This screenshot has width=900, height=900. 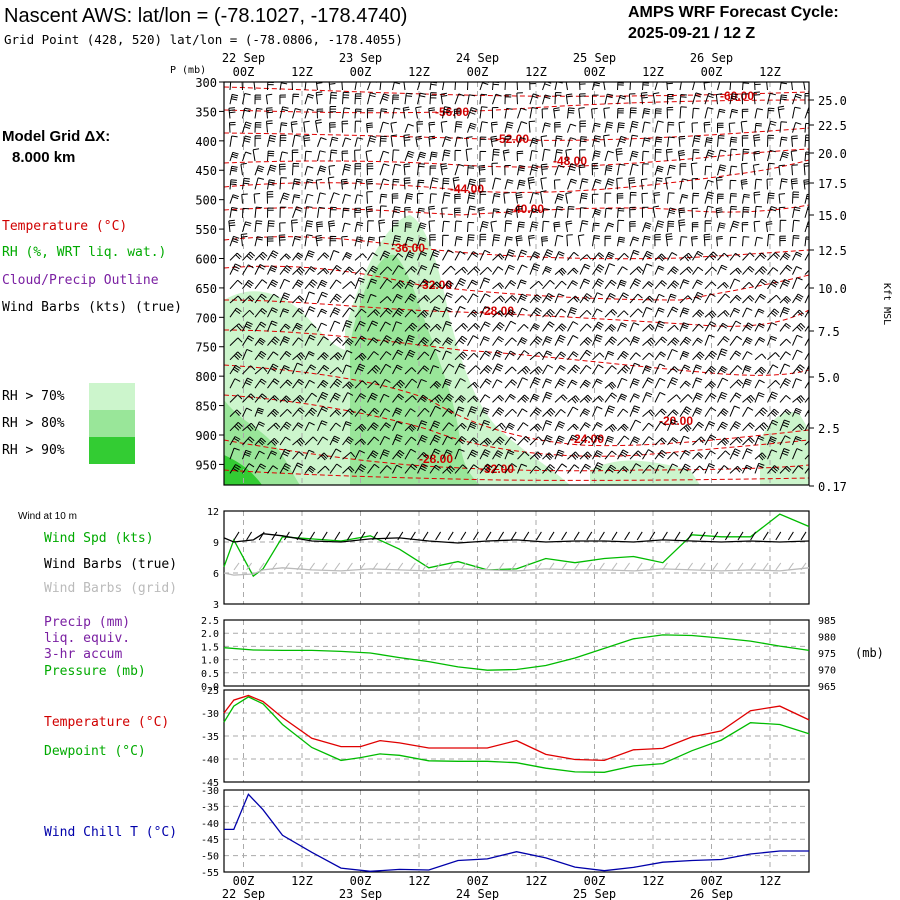 I want to click on windchill-tick: -35, so click(x=210, y=807).